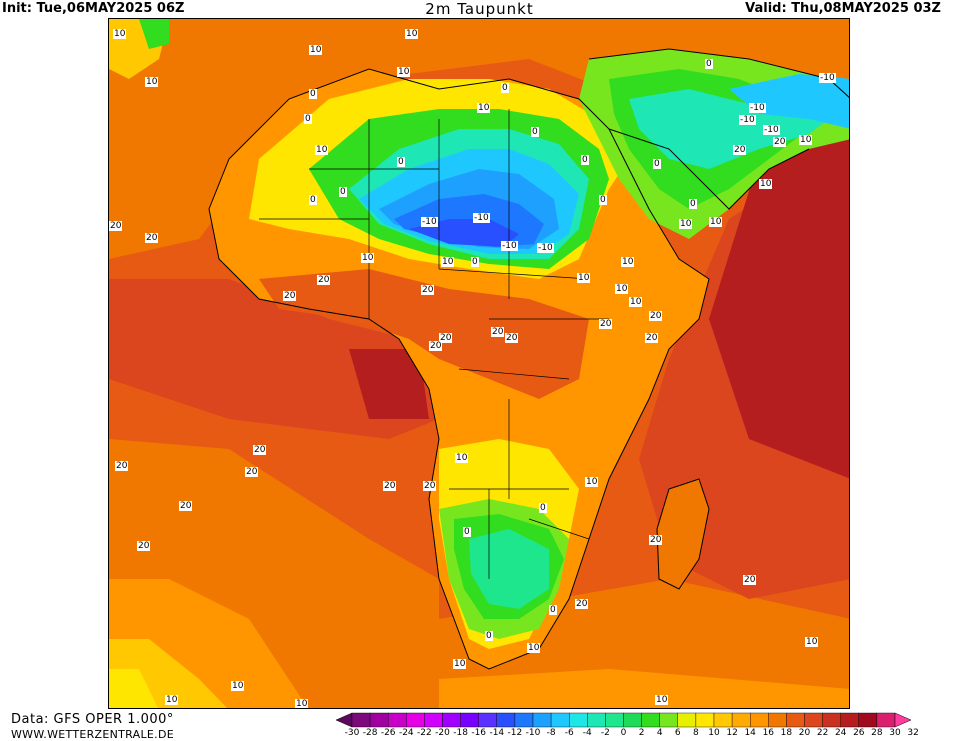 The height and width of the screenshot is (741, 959). Describe the element at coordinates (569, 733) in the screenshot. I see `colorbar-tick-label: -6` at that location.